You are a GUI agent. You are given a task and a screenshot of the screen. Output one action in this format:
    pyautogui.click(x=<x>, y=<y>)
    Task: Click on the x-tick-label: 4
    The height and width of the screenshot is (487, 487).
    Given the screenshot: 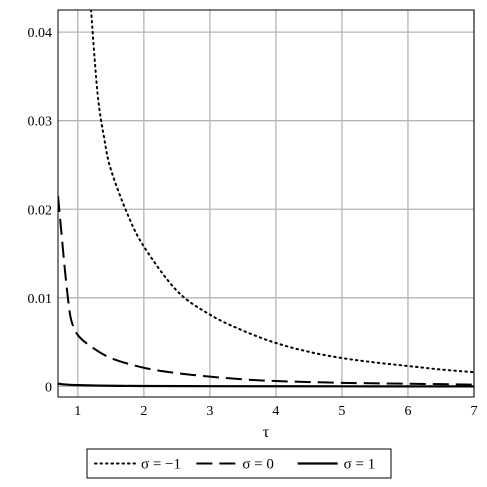 What is the action you would take?
    pyautogui.click(x=275, y=411)
    